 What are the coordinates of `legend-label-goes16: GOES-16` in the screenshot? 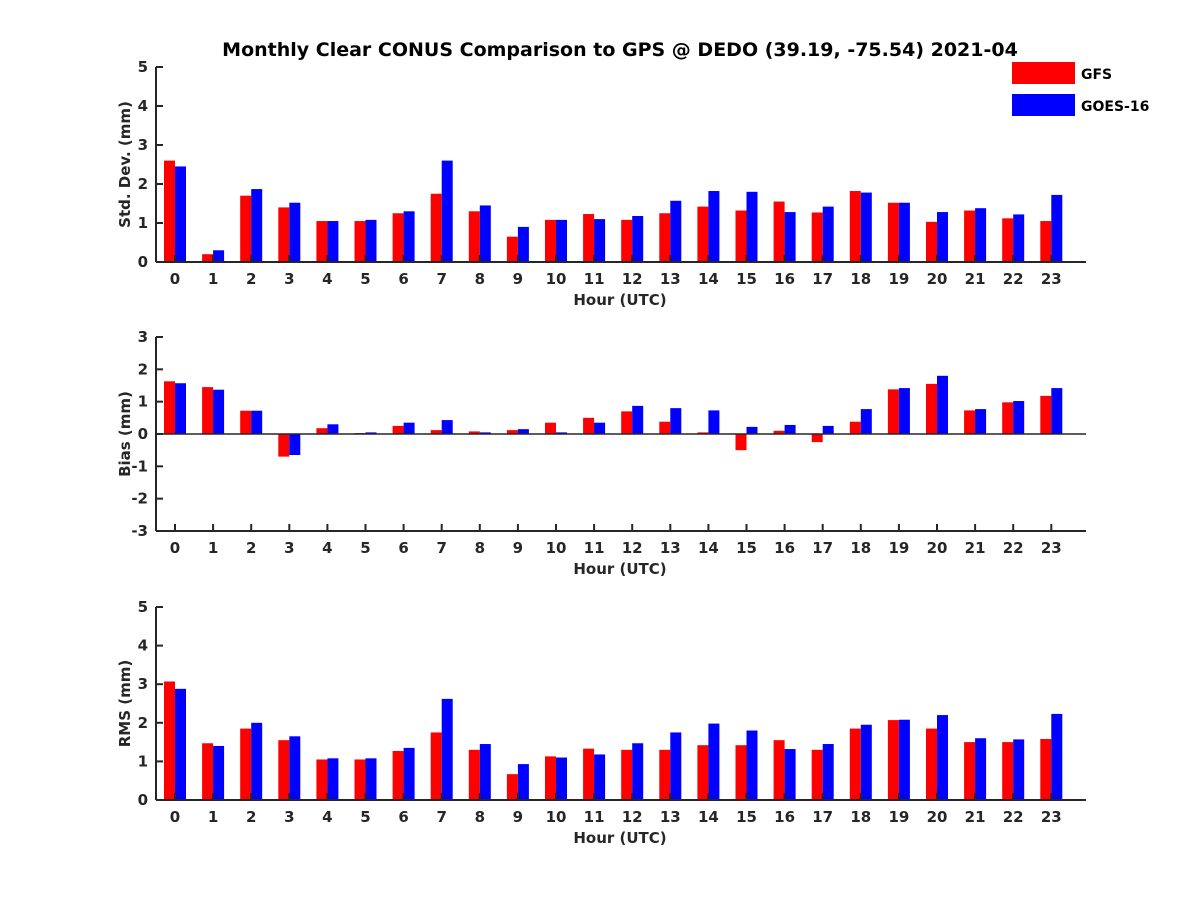 It's located at (1115, 107).